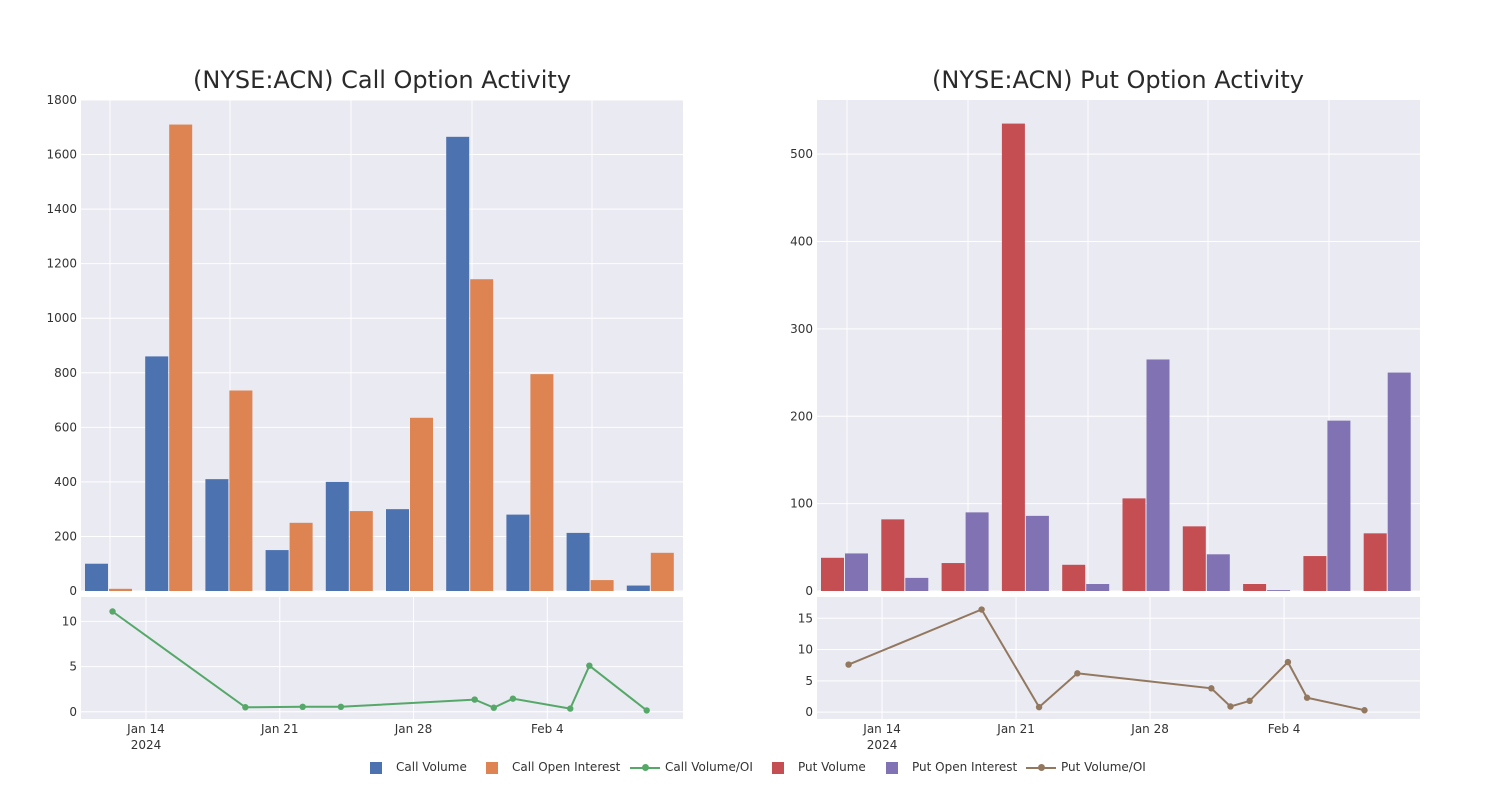 Image resolution: width=1500 pixels, height=800 pixels. Describe the element at coordinates (61, 100) in the screenshot. I see `call-bar-ytick-label: 1800` at that location.